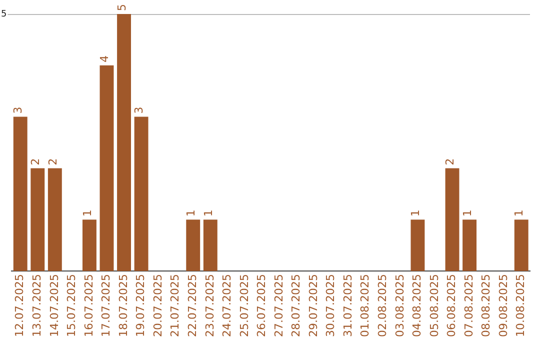 The height and width of the screenshot is (340, 540). I want to click on x-tick-label: 27.07.2025, so click(279, 306).